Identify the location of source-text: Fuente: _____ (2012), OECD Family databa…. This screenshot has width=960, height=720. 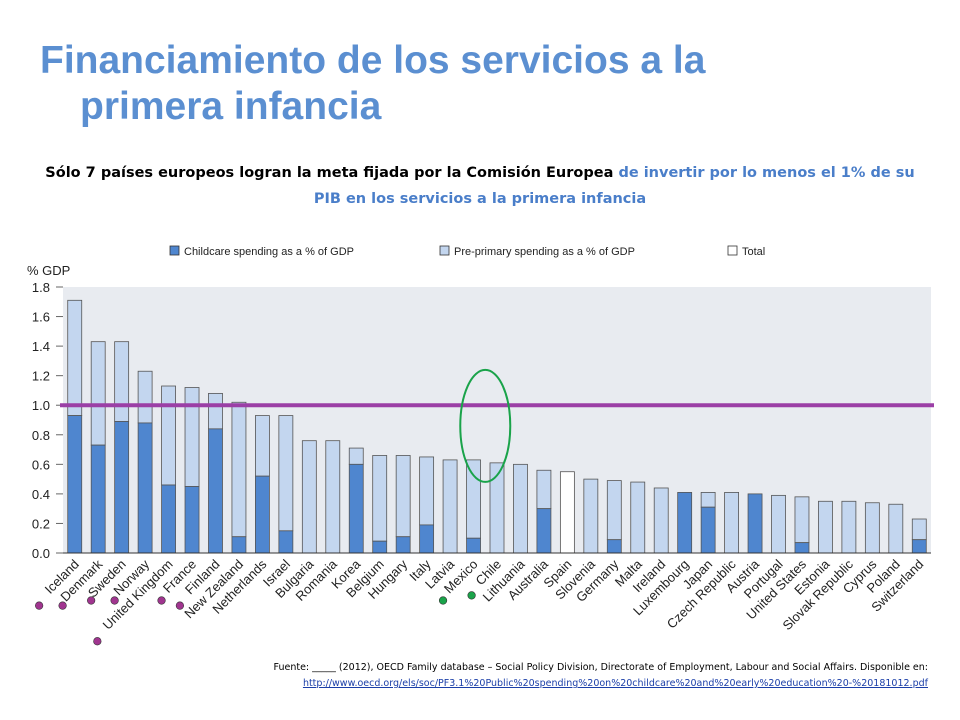
(600, 667).